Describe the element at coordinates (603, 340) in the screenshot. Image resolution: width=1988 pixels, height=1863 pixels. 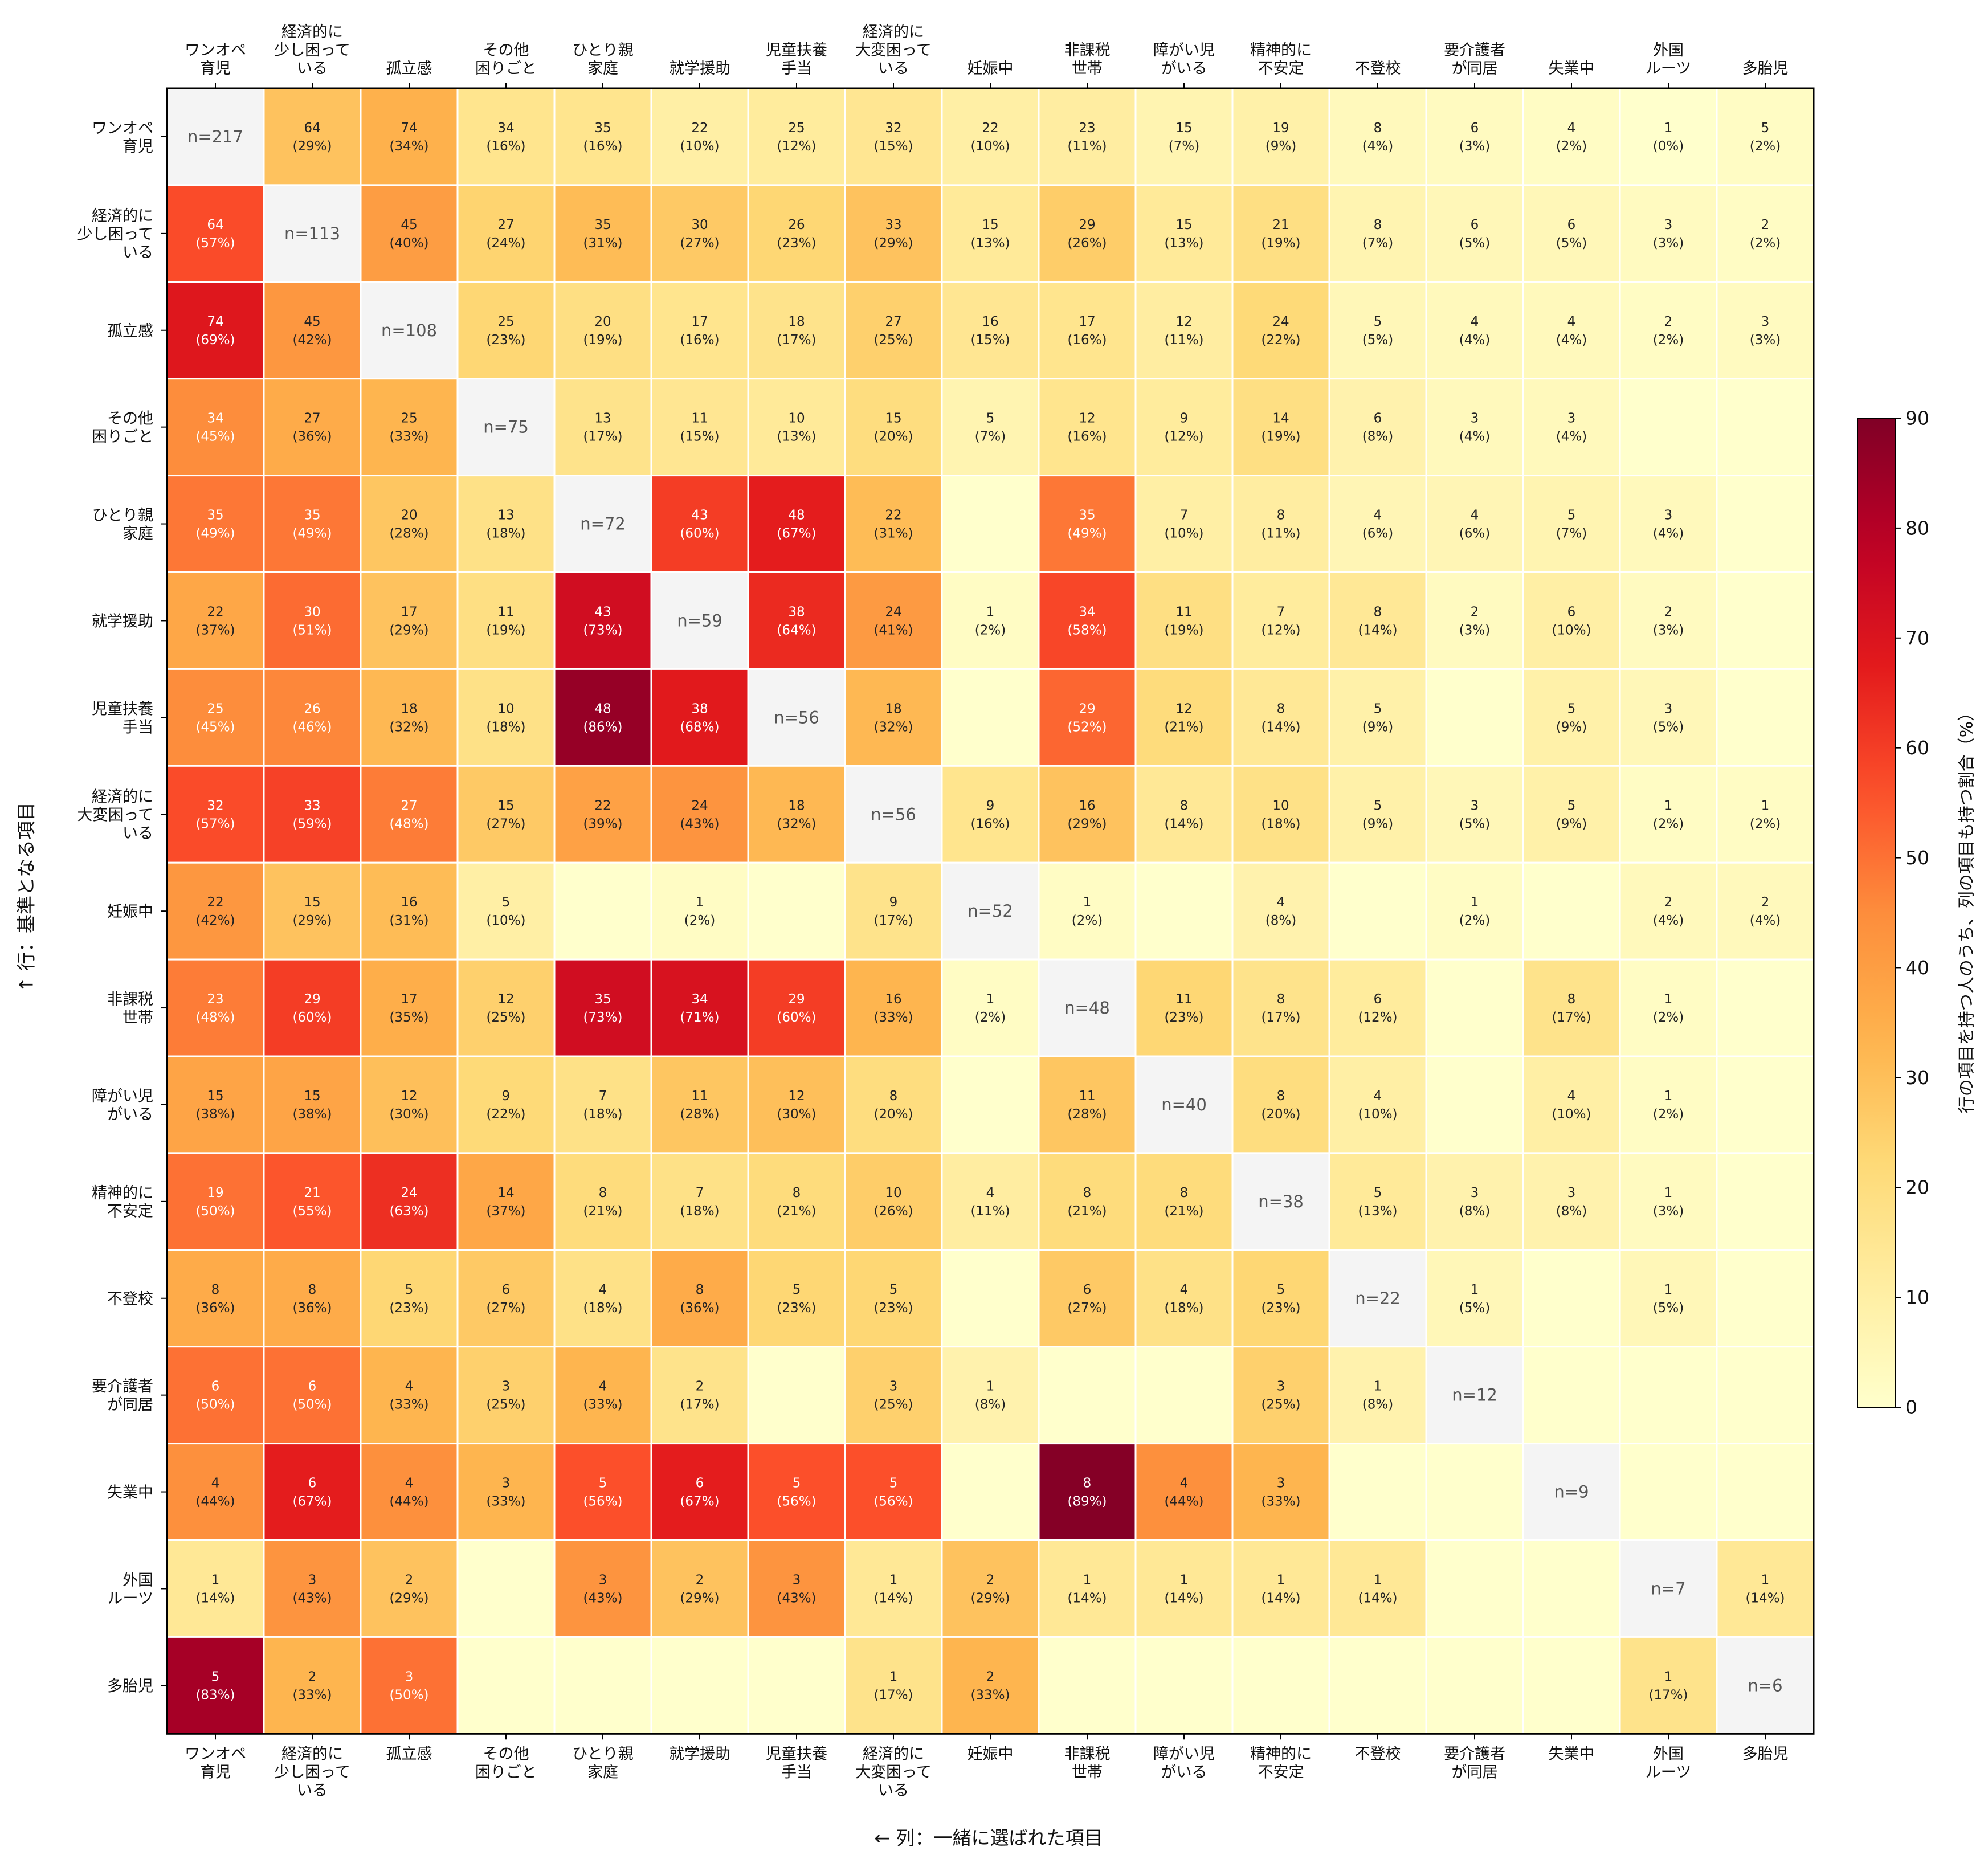
I see `cell-percent-label: (19%)` at that location.